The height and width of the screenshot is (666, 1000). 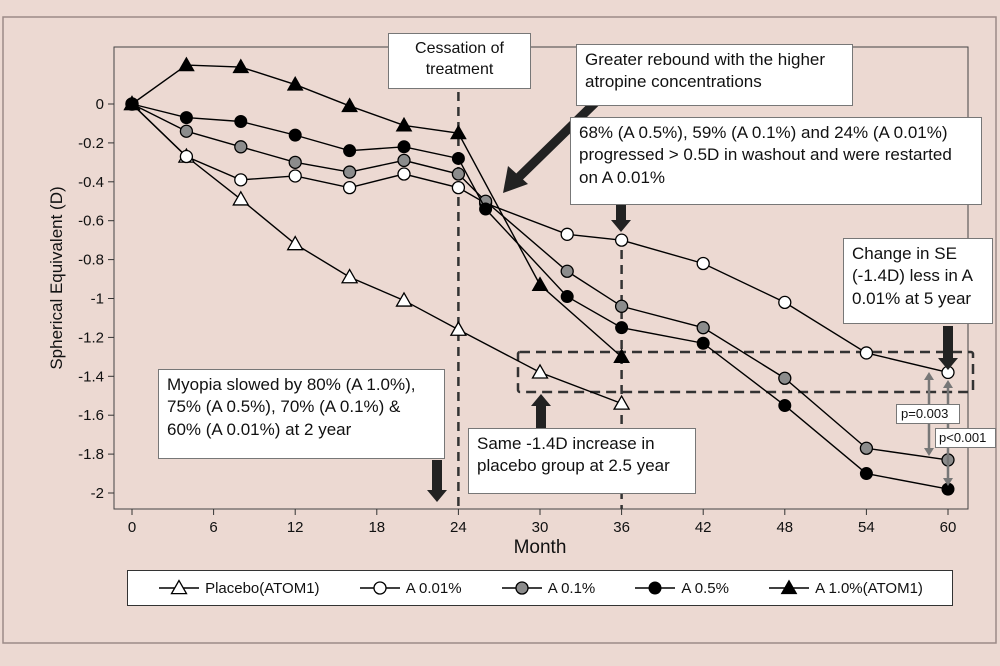 I want to click on y-axis-title: Spherical Equivalent (D), so click(x=56, y=277).